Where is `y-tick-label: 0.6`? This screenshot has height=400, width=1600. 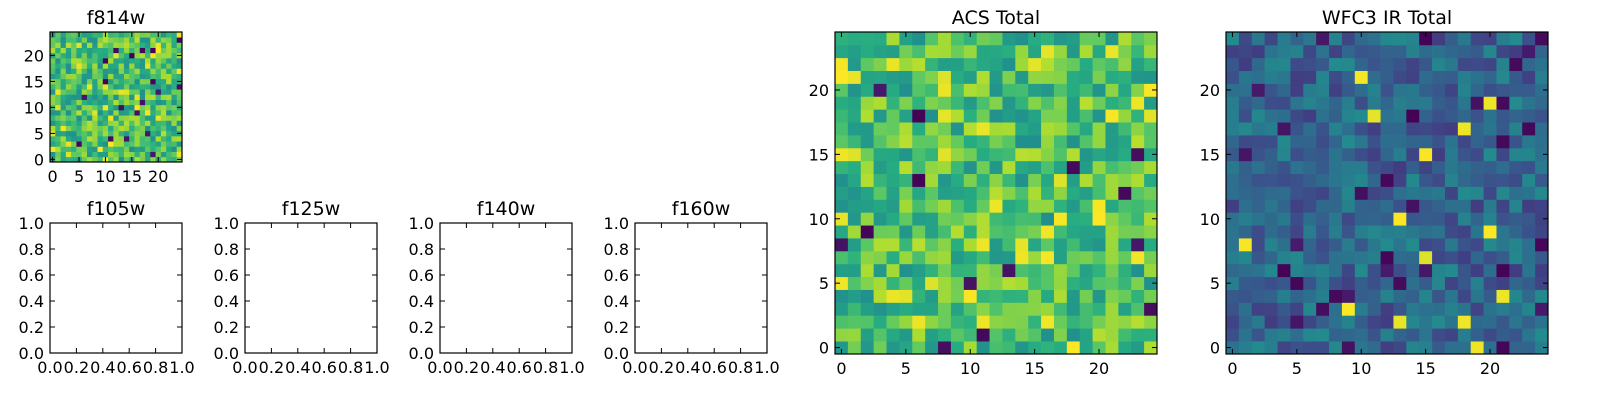
y-tick-label: 0.6 is located at coordinates (31, 275).